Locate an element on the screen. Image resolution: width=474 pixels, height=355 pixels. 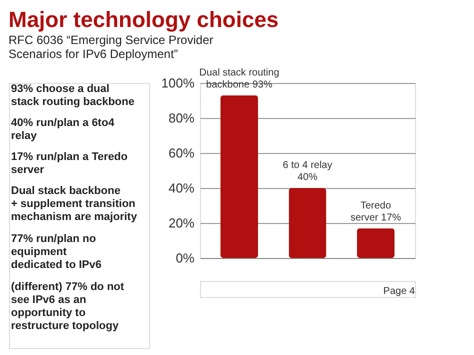
text: Page 4 is located at coordinates (399, 291).